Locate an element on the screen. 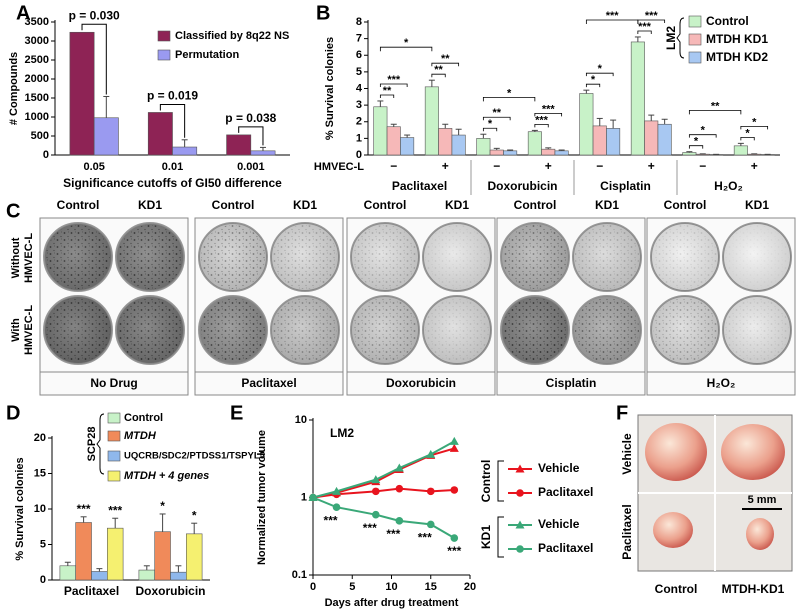  y-axis-label: Normalized tumor volume is located at coordinates (262, 497).